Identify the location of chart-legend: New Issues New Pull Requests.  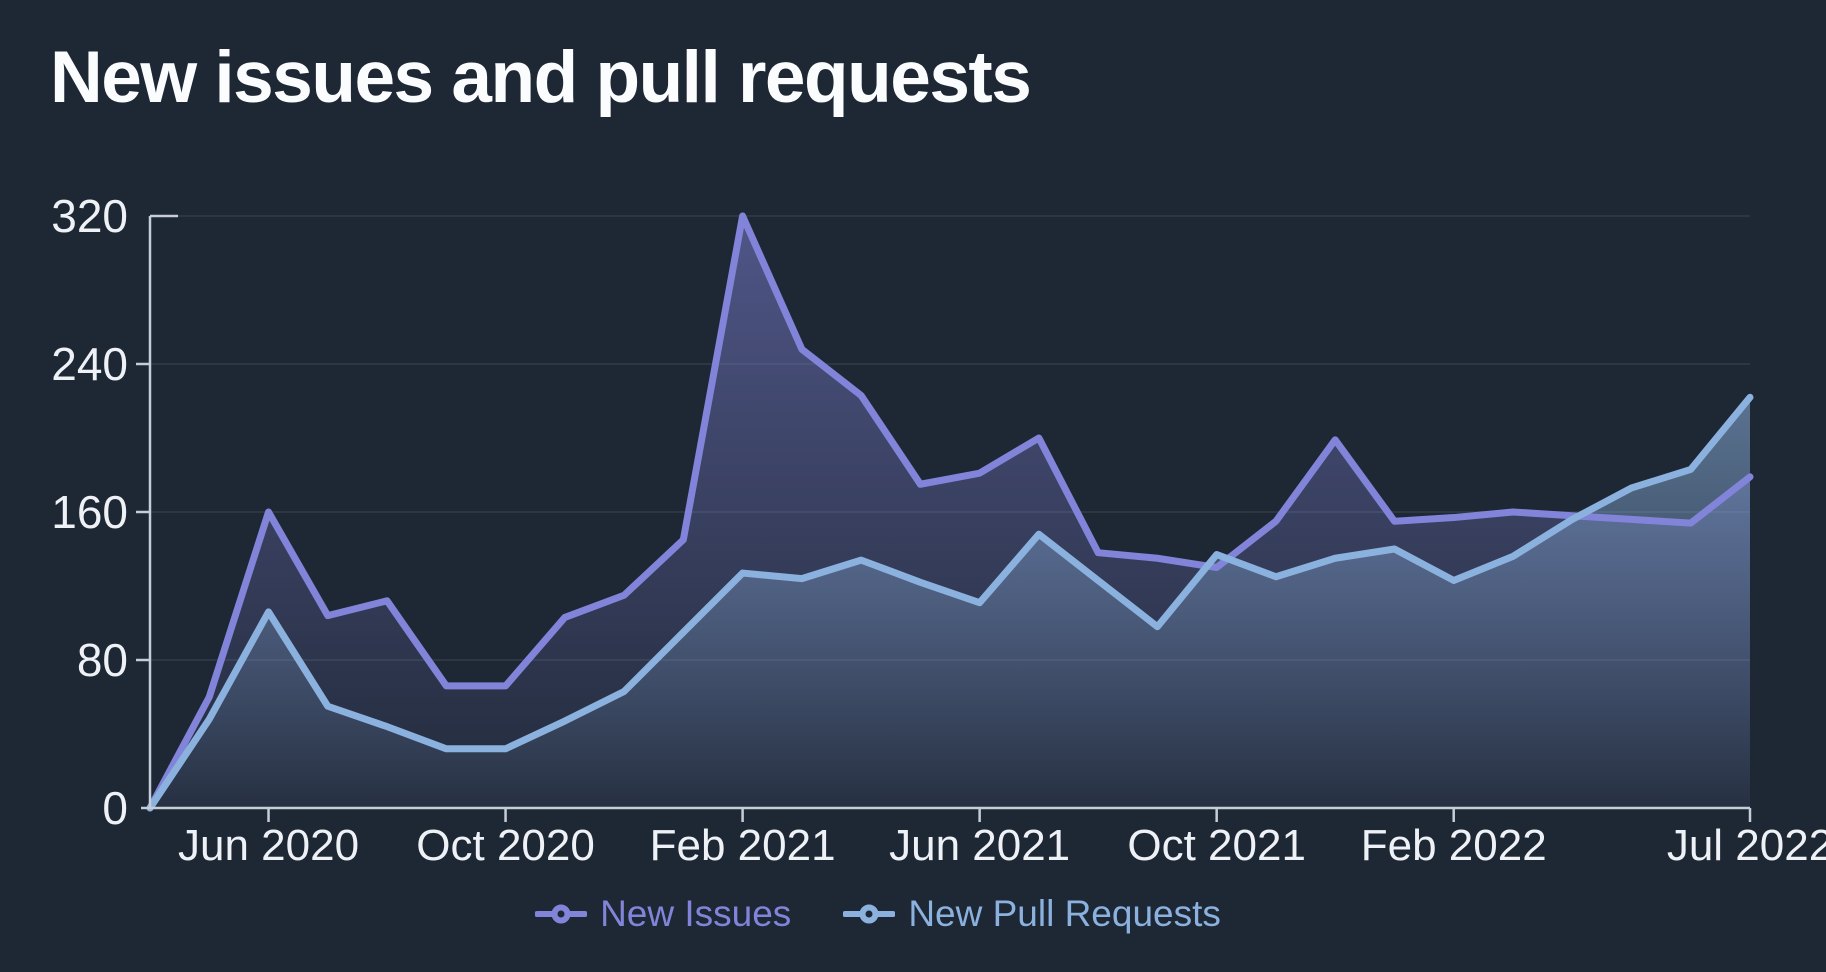
(878, 914).